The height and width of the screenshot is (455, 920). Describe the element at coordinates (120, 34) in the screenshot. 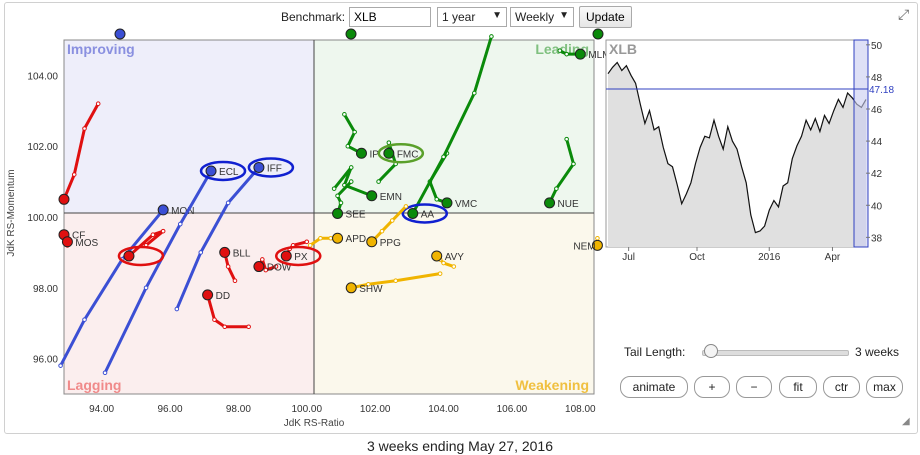

I see `offscreen-marker` at that location.